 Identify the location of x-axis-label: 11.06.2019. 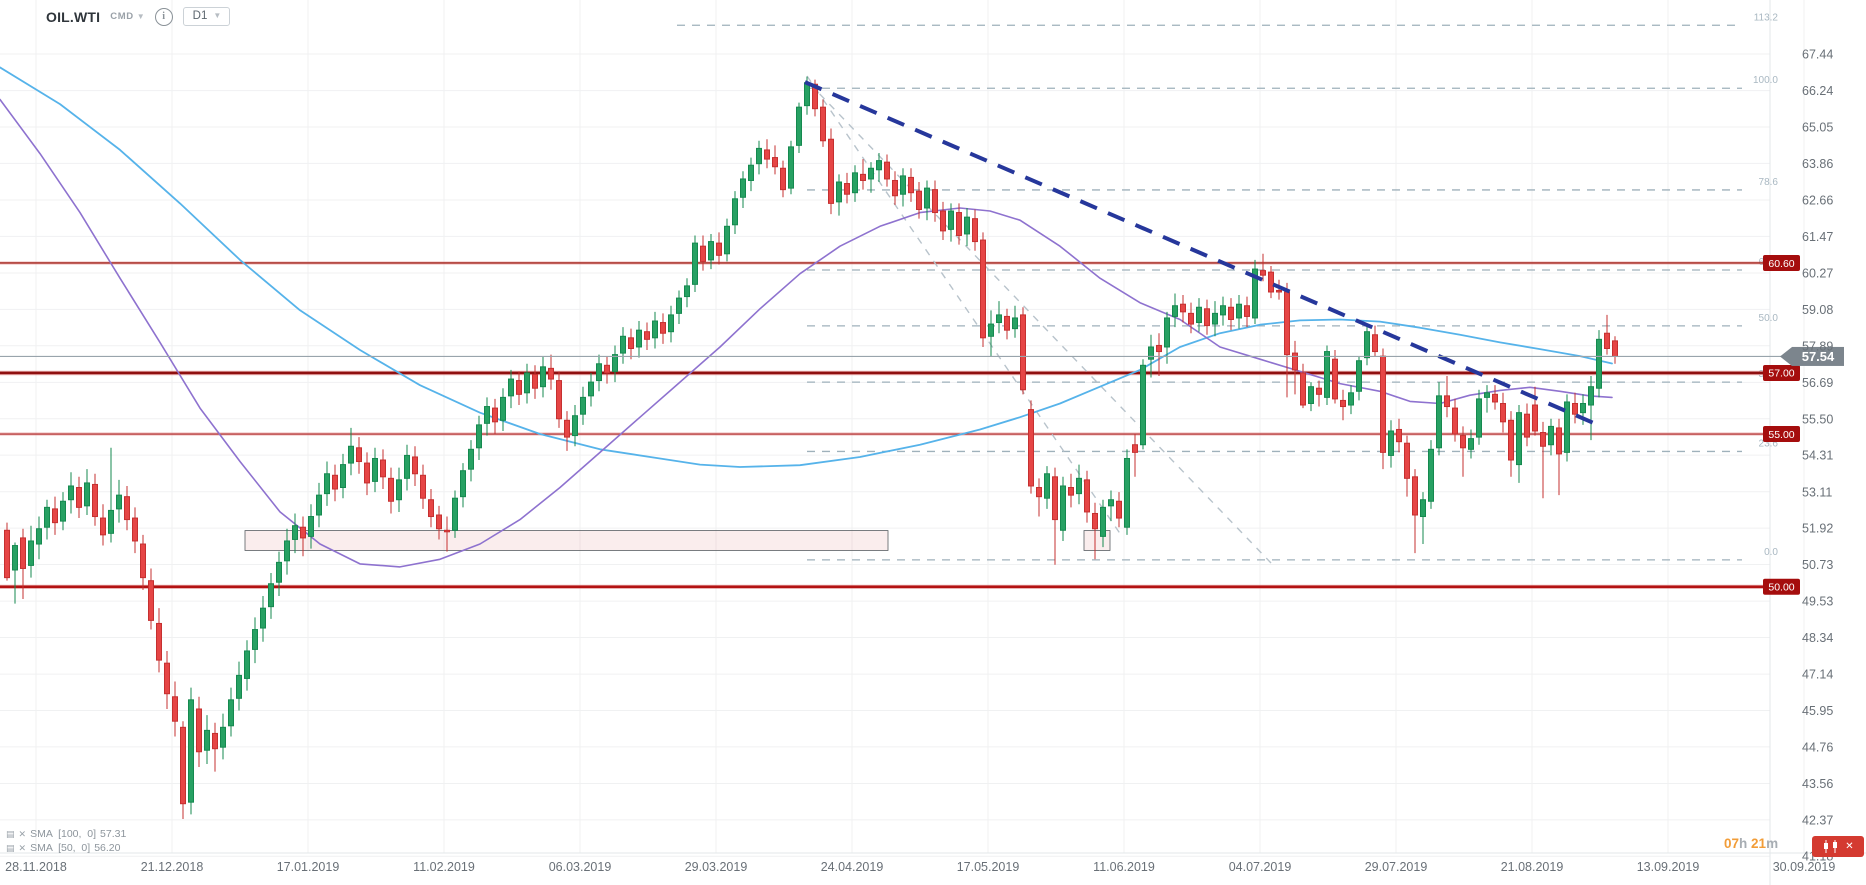
(1124, 867).